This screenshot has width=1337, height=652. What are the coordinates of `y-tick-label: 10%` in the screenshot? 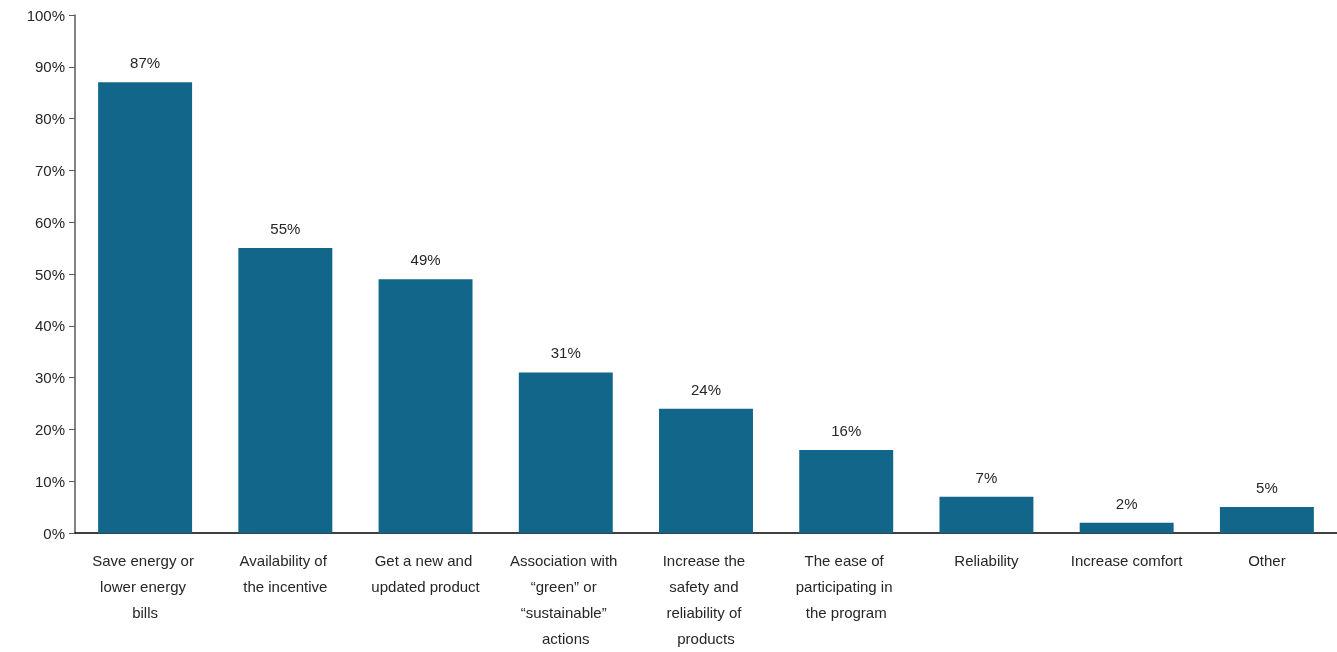 It's located at (49, 481).